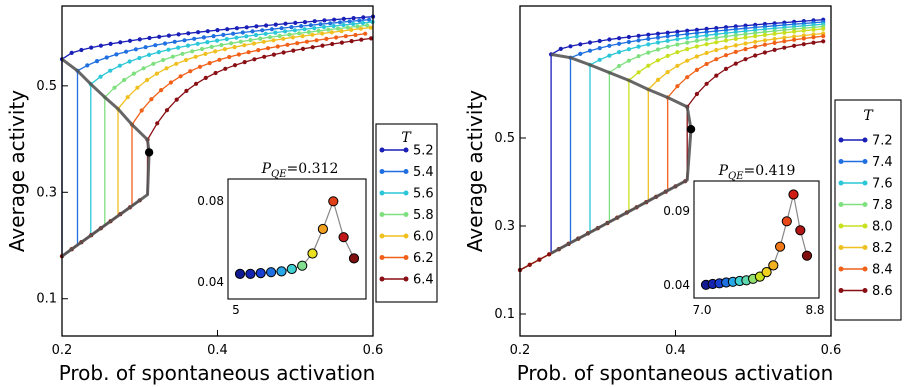 Image resolution: width=904 pixels, height=387 pixels. What do you see at coordinates (755, 74) in the screenshot?
I see `right-series-upper-8.6` at bounding box center [755, 74].